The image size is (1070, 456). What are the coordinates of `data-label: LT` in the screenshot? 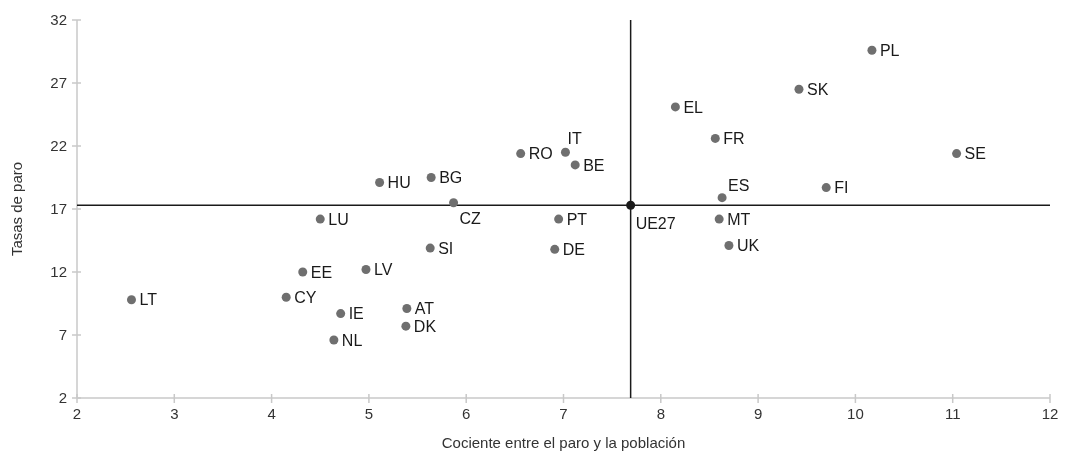 It's located at (148, 300).